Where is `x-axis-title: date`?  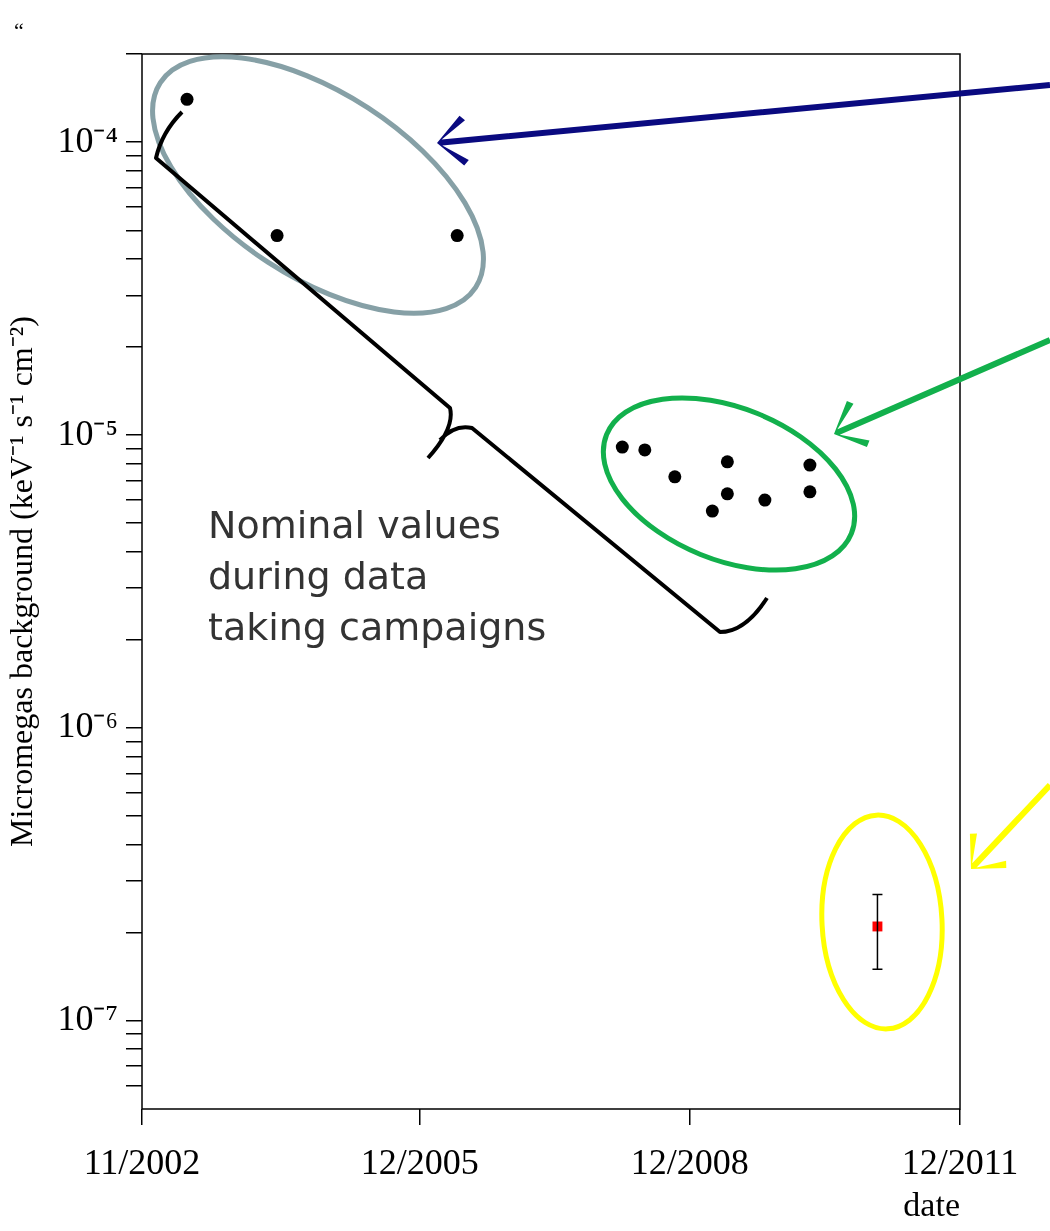 x-axis-title: date is located at coordinates (931, 1204).